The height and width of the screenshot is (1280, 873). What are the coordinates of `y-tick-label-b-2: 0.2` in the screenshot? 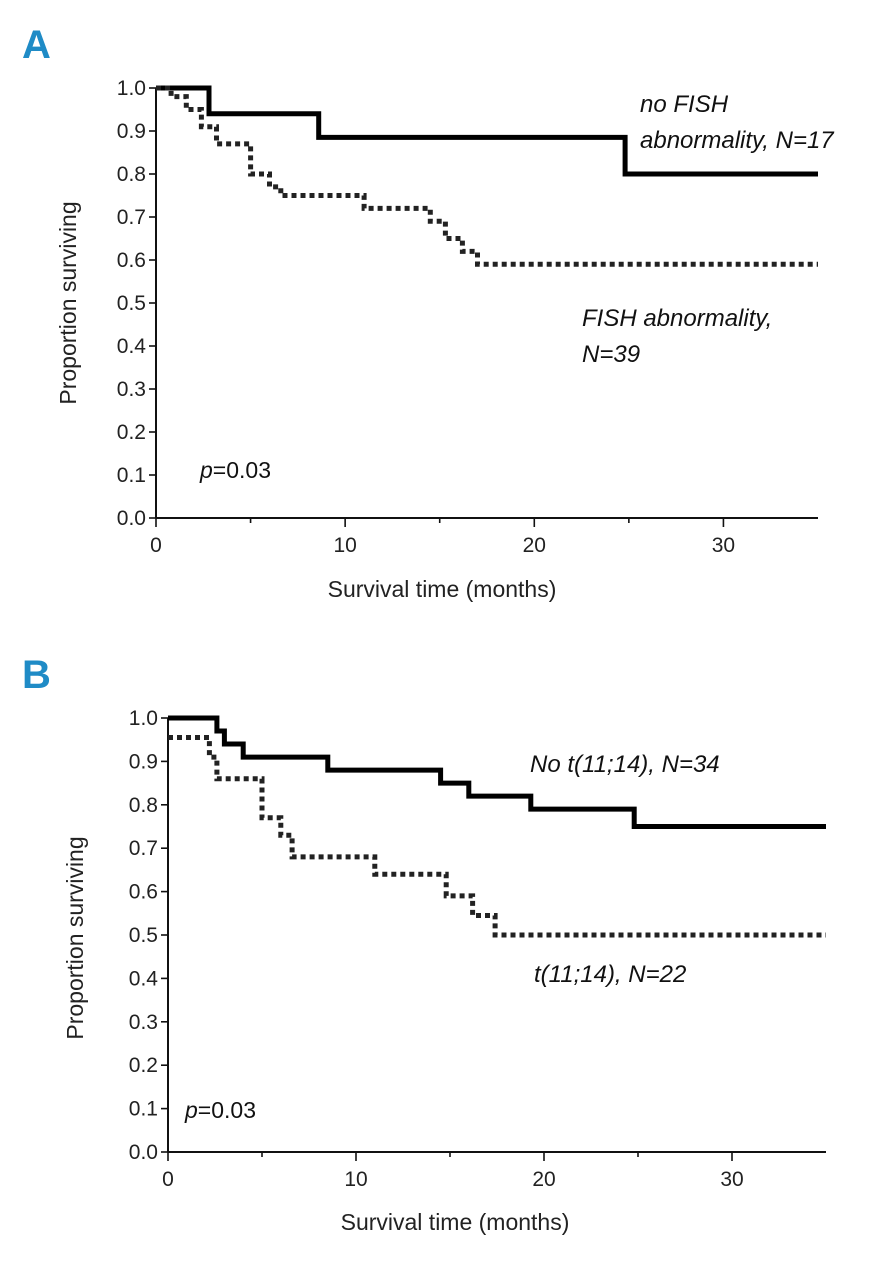 It's located at (143, 1065).